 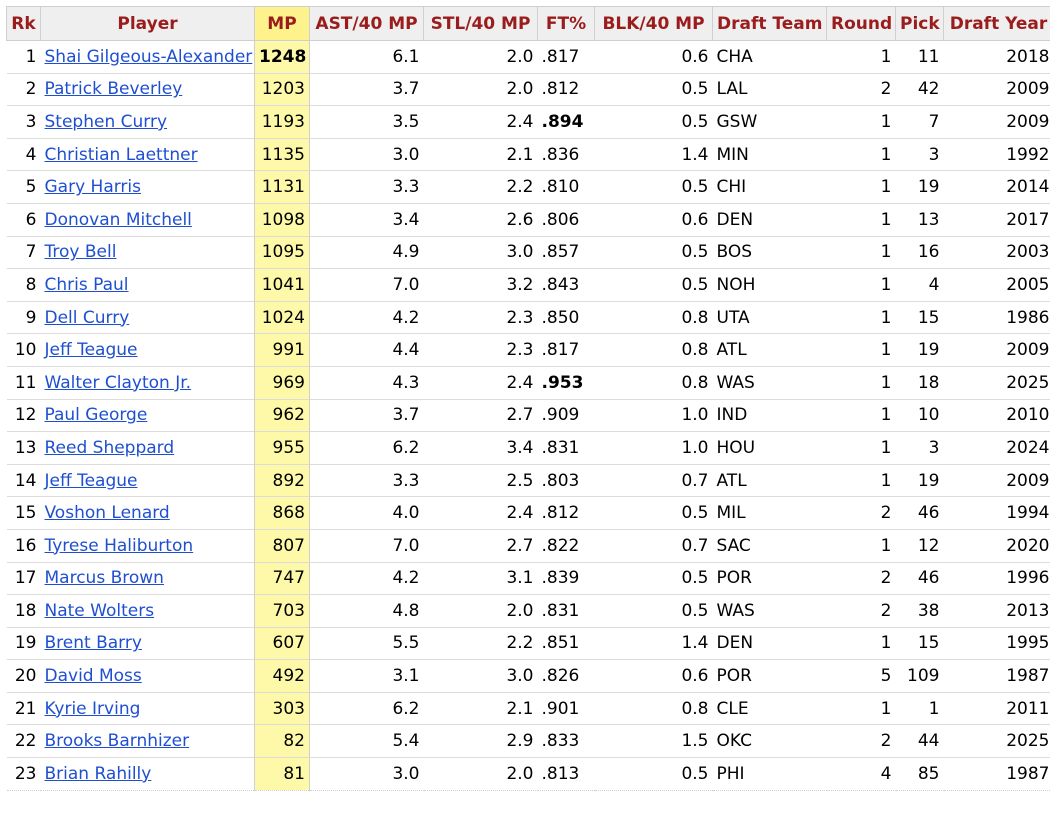 I want to click on cell-player: Gary Harris, so click(x=147, y=187).